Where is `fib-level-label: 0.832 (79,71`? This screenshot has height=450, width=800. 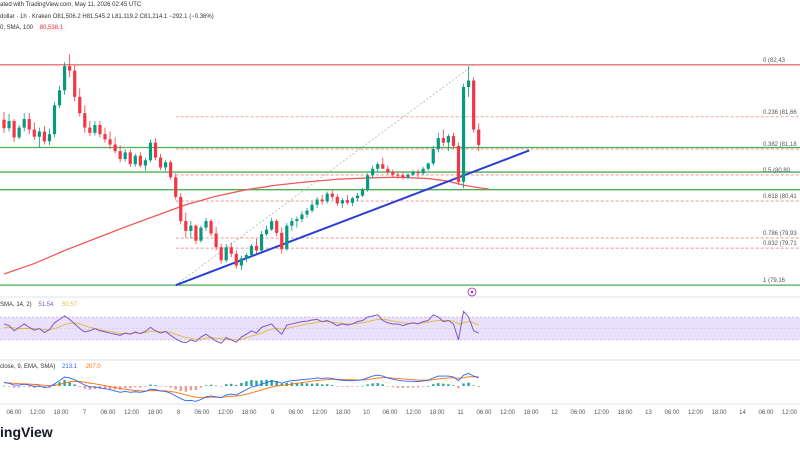 fib-level-label: 0.832 (79,71 is located at coordinates (780, 244).